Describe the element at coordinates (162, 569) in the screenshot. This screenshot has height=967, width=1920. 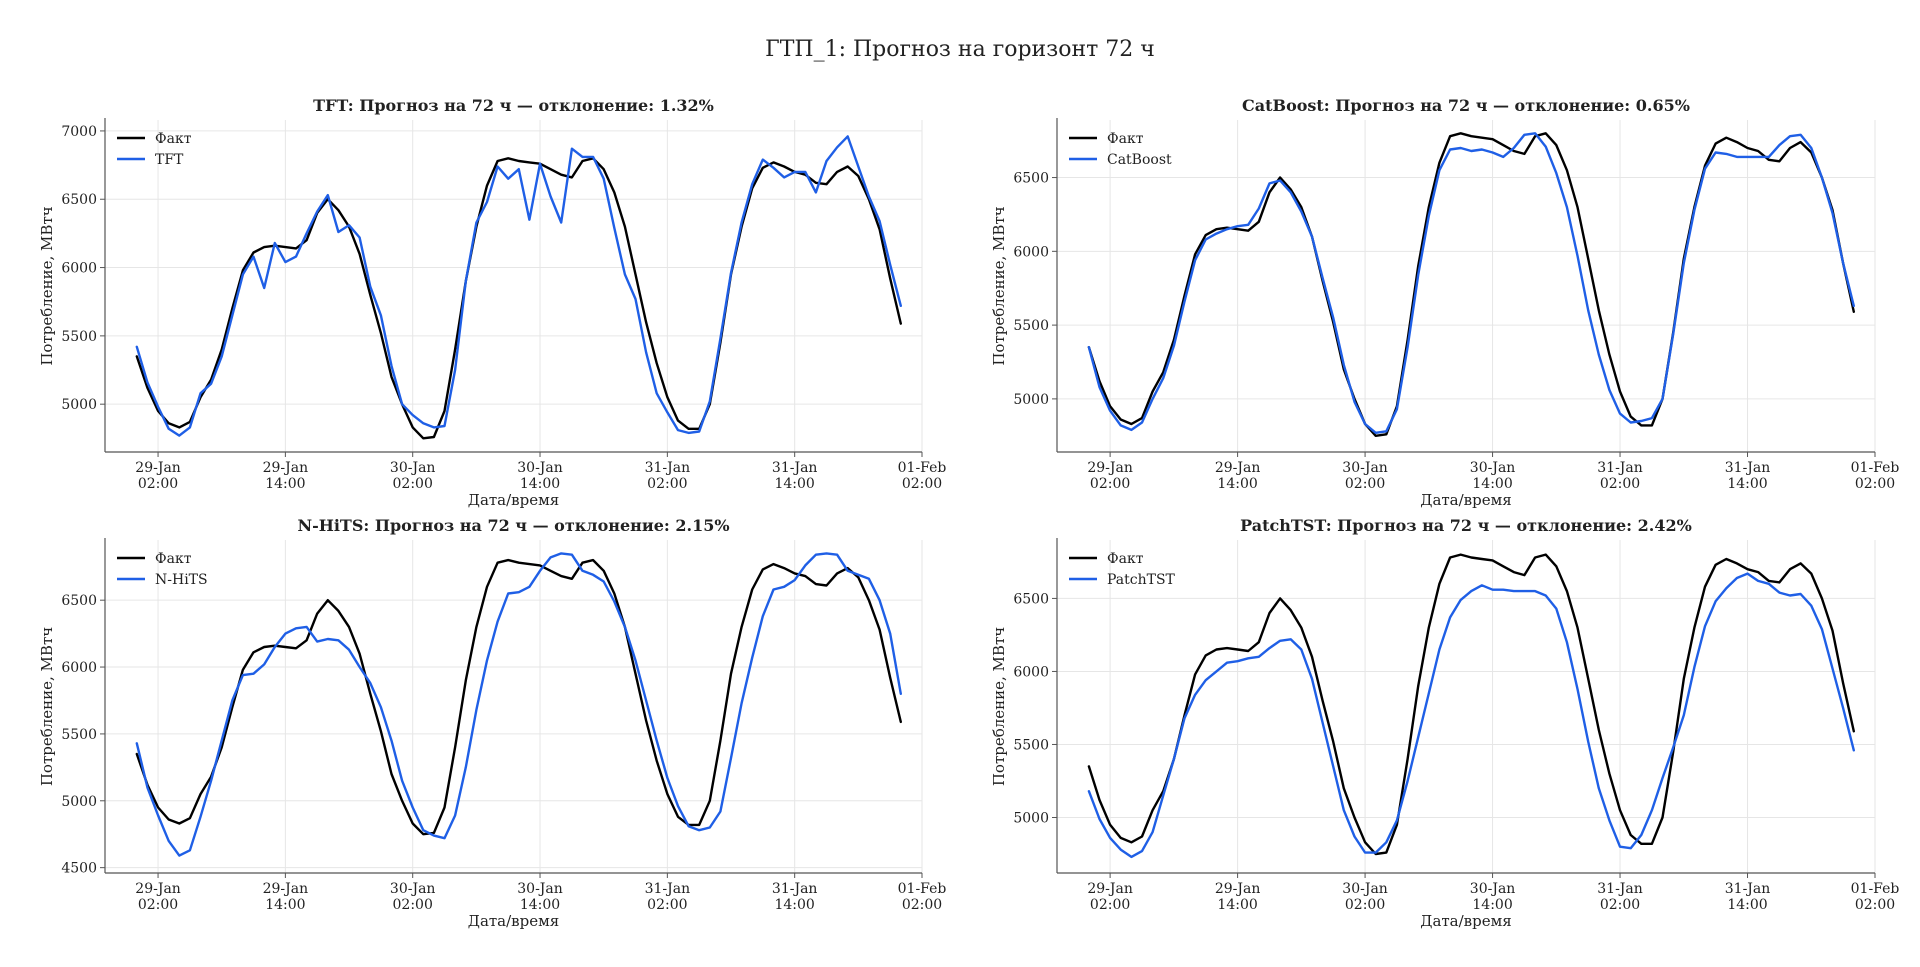
I see `legend: Факт N-HiTS` at that location.